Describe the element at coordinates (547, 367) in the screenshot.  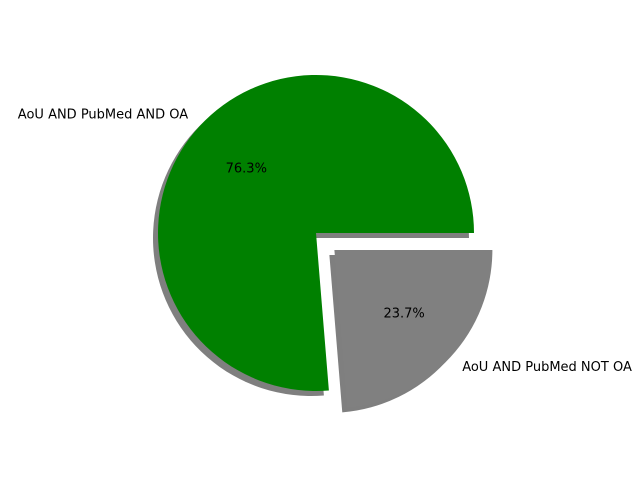
I see `pie-category-label-aou-and-pubmed-not-oa: AoU AND PubMed NOT OA` at that location.